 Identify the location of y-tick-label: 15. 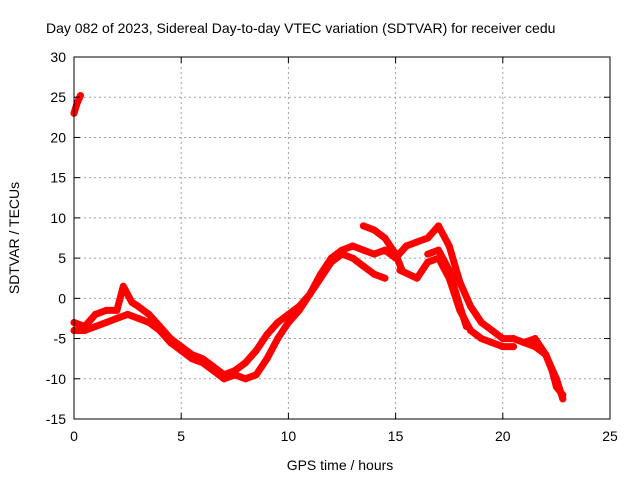
(58, 178).